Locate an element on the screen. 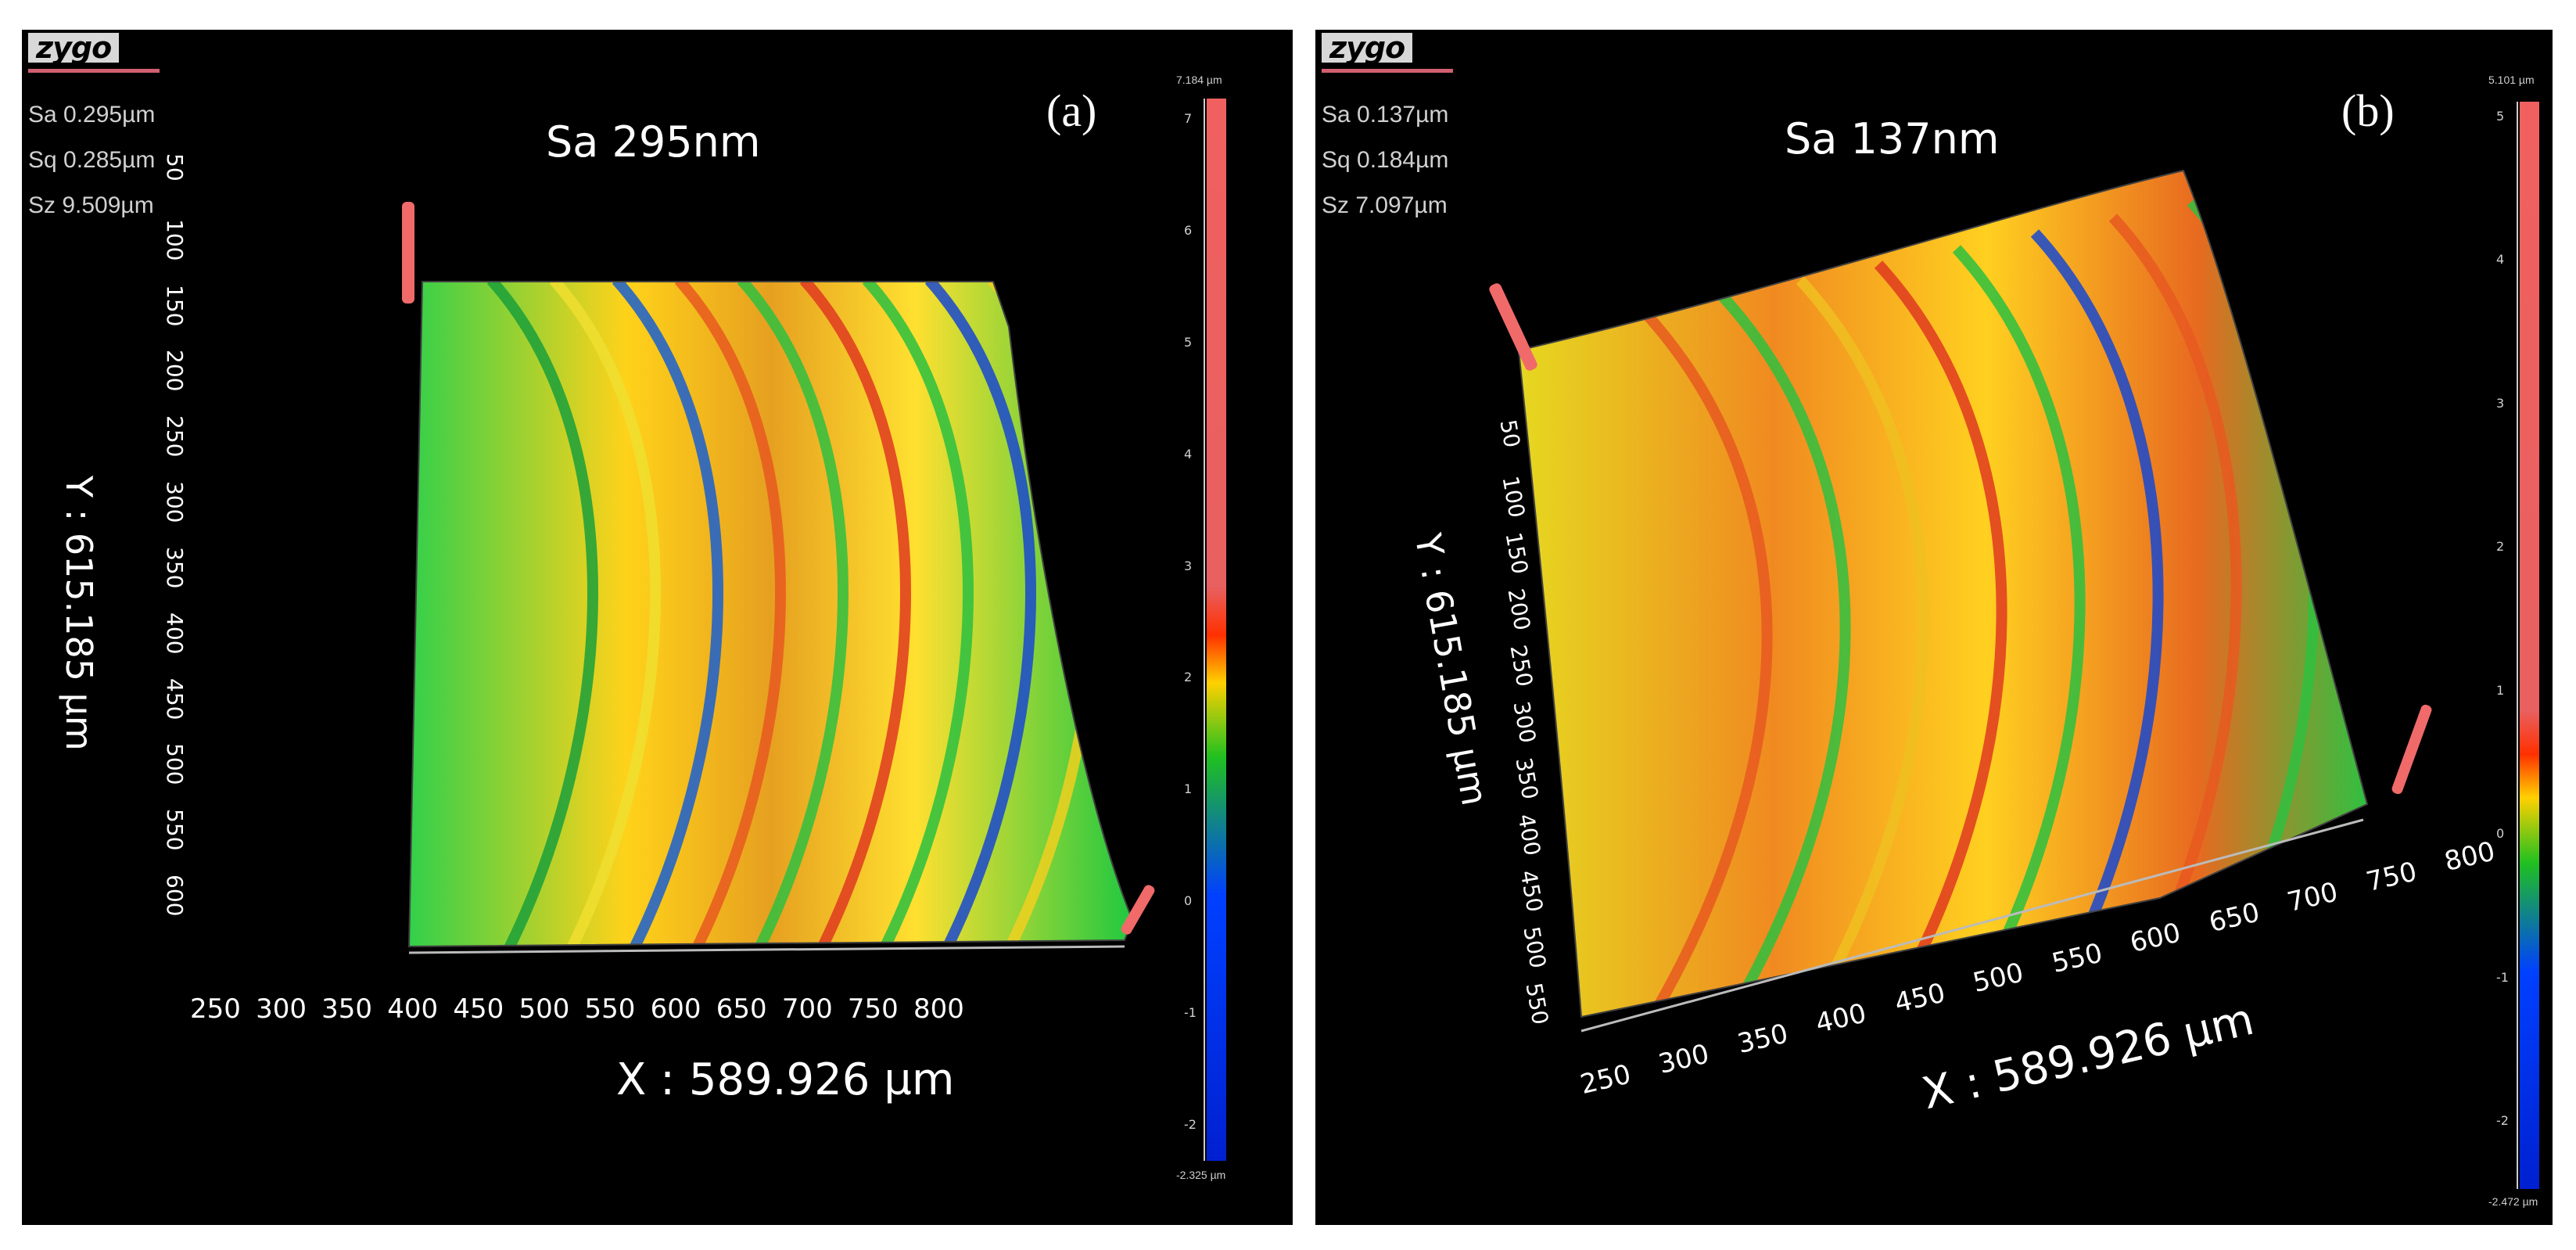 This screenshot has width=2576, height=1250. x-tick-label: 450 is located at coordinates (479, 1009).